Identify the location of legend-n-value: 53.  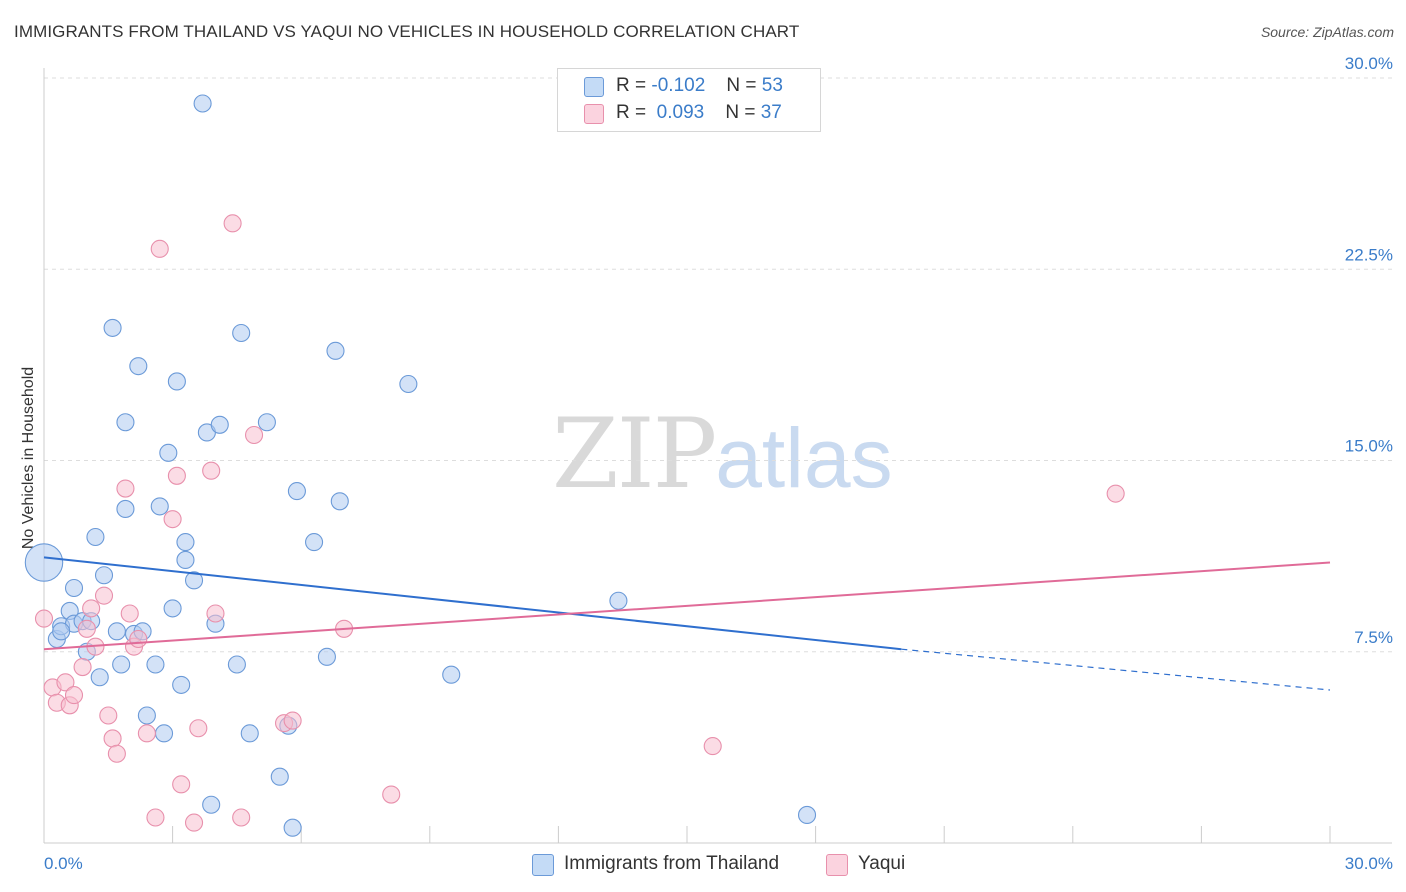
(772, 85).